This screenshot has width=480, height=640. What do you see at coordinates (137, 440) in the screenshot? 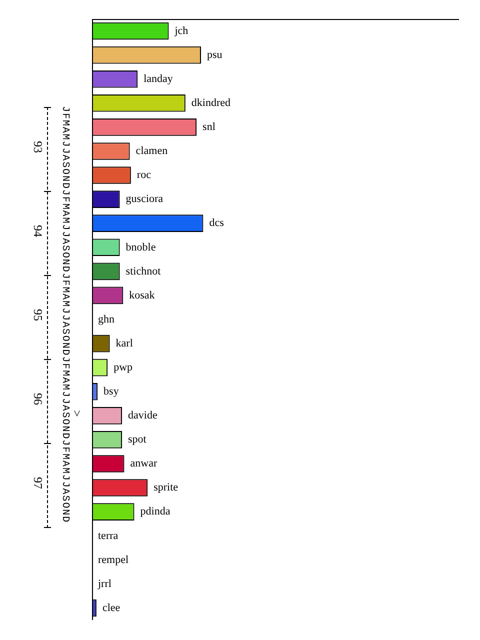
I see `y-tick-label: spot` at bounding box center [137, 440].